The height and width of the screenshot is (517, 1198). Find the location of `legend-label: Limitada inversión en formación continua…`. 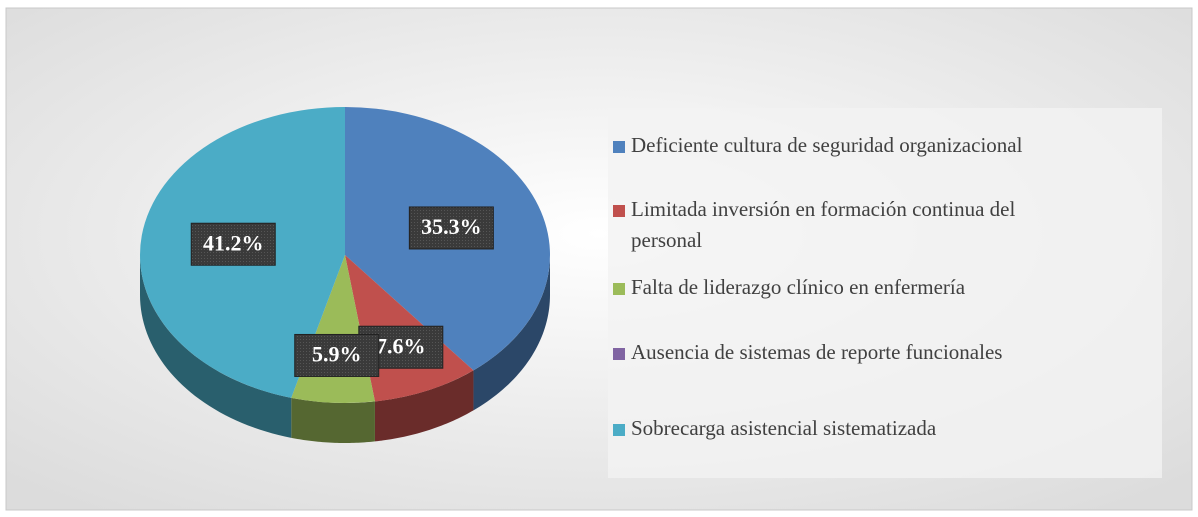

legend-label: Limitada inversión en formación continua… is located at coordinates (823, 224).